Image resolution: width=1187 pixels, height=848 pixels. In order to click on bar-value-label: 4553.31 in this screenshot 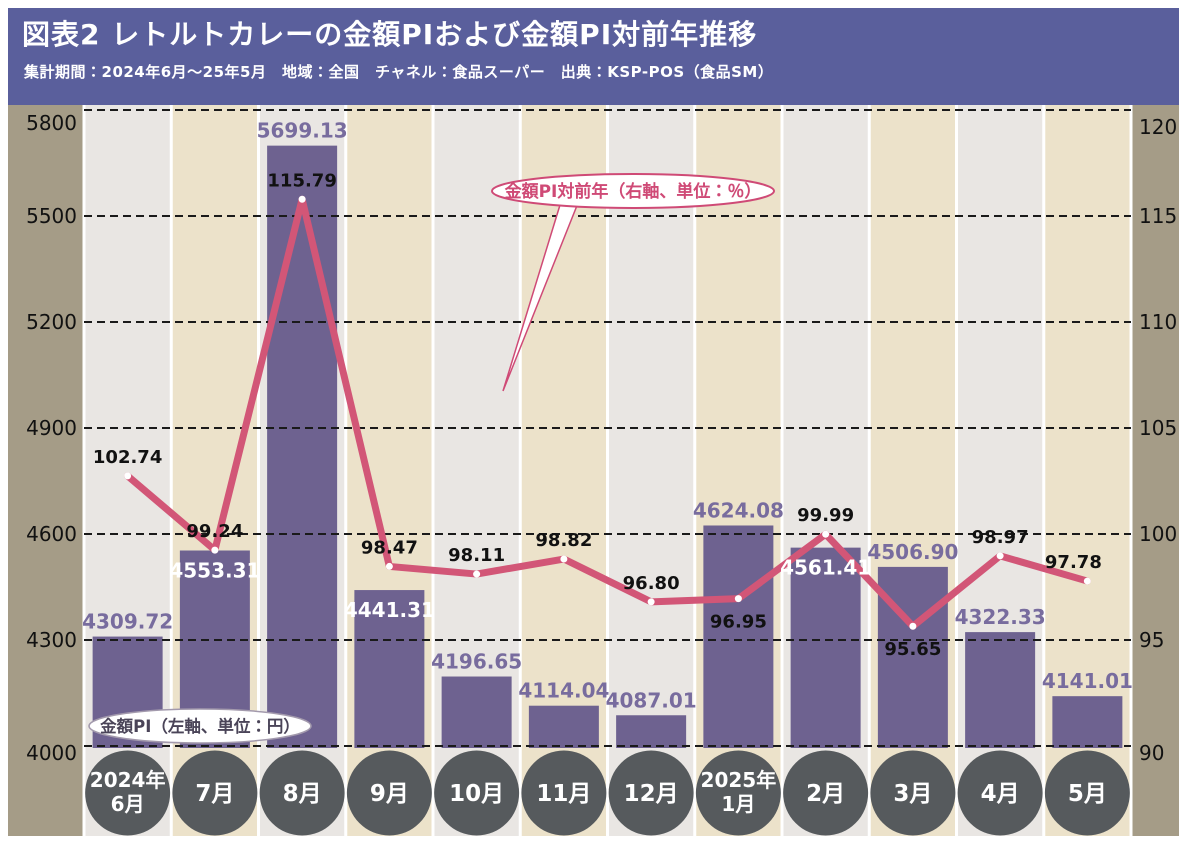, I will do `click(214, 570)`.